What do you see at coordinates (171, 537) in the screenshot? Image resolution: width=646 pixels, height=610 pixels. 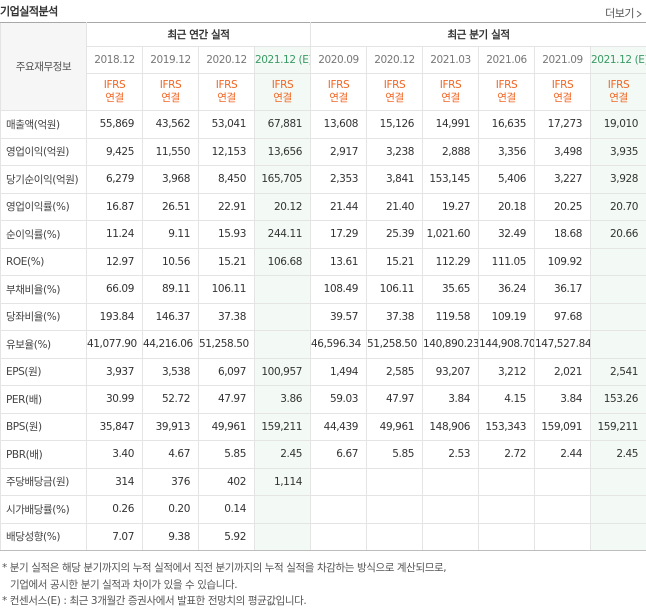 I see `cell: 9.38` at bounding box center [171, 537].